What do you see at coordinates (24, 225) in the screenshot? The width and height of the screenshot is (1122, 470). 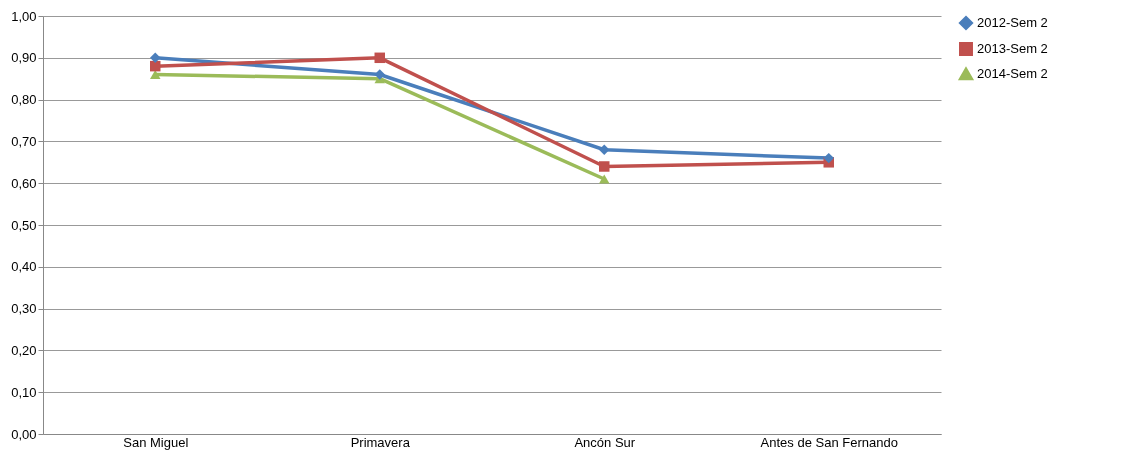 I see `y-tick-label: 0,50` at bounding box center [24, 225].